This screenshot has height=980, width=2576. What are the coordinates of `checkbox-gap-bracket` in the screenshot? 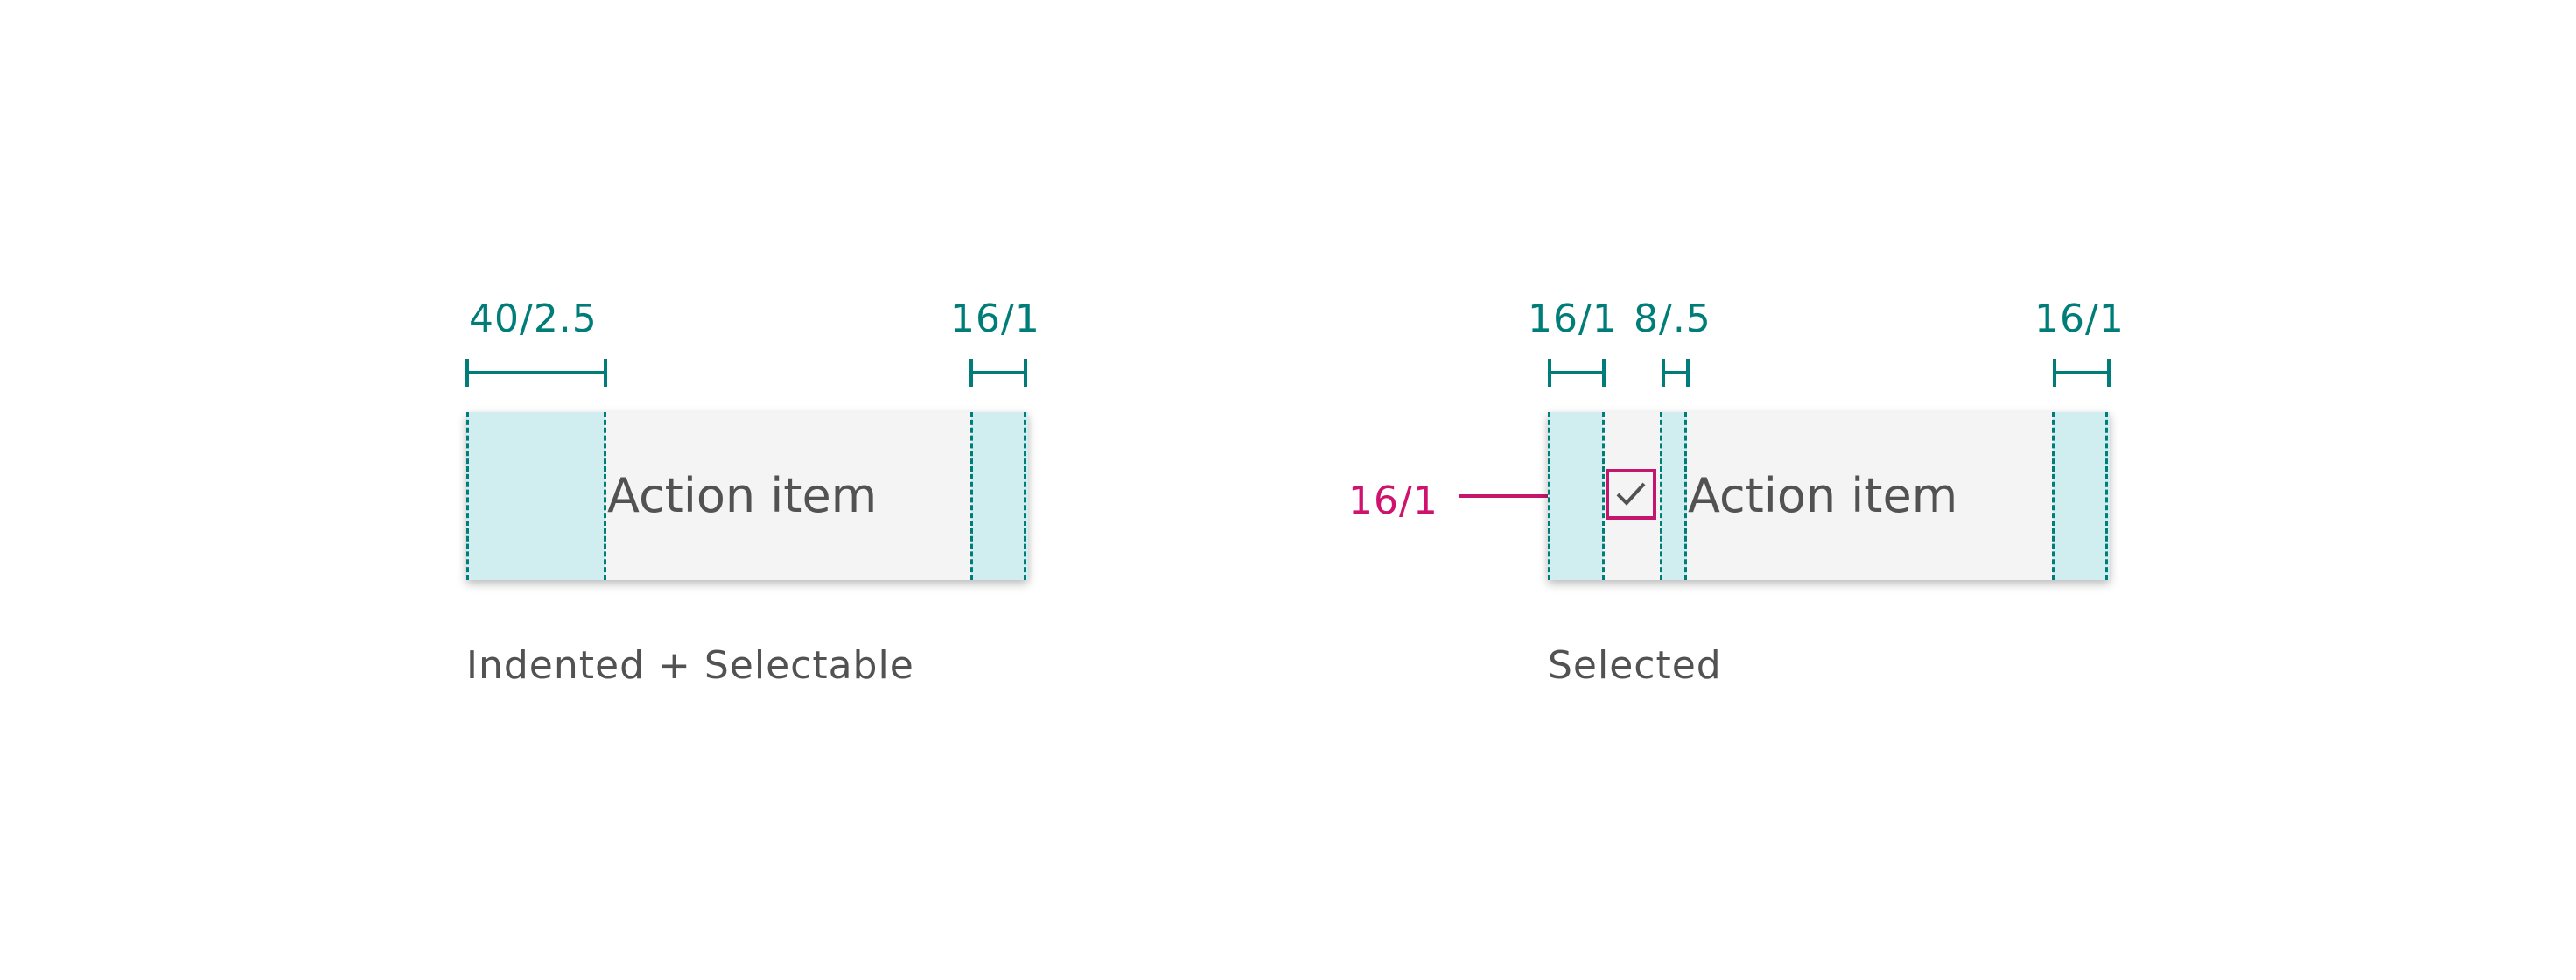 It's located at (1676, 373).